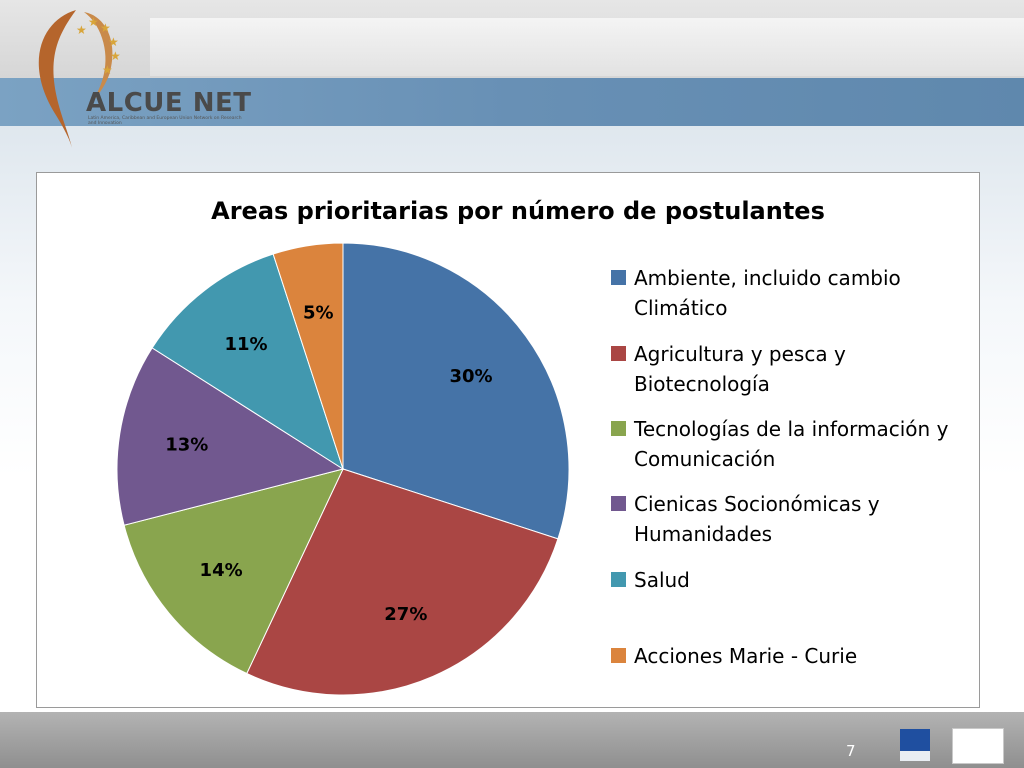 This screenshot has width=1024, height=768. I want to click on header-strip, so click(587, 47).